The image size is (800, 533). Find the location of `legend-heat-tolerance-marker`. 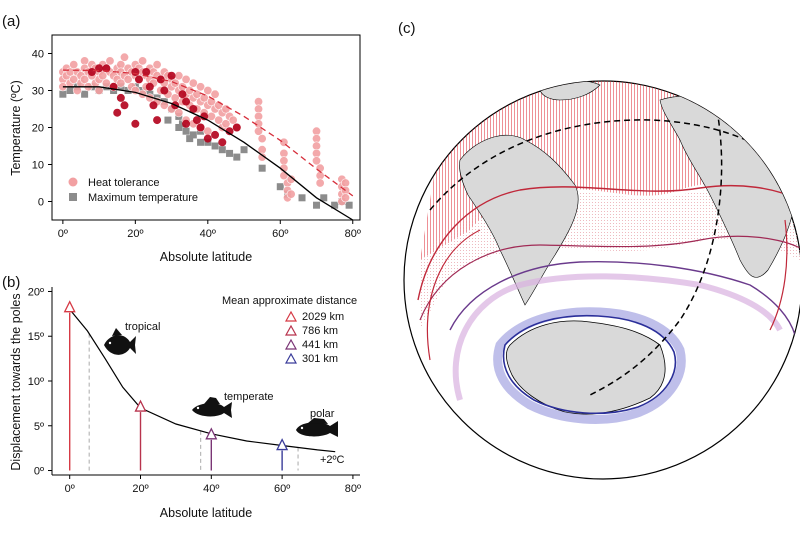

legend-heat-tolerance-marker is located at coordinates (73, 182).